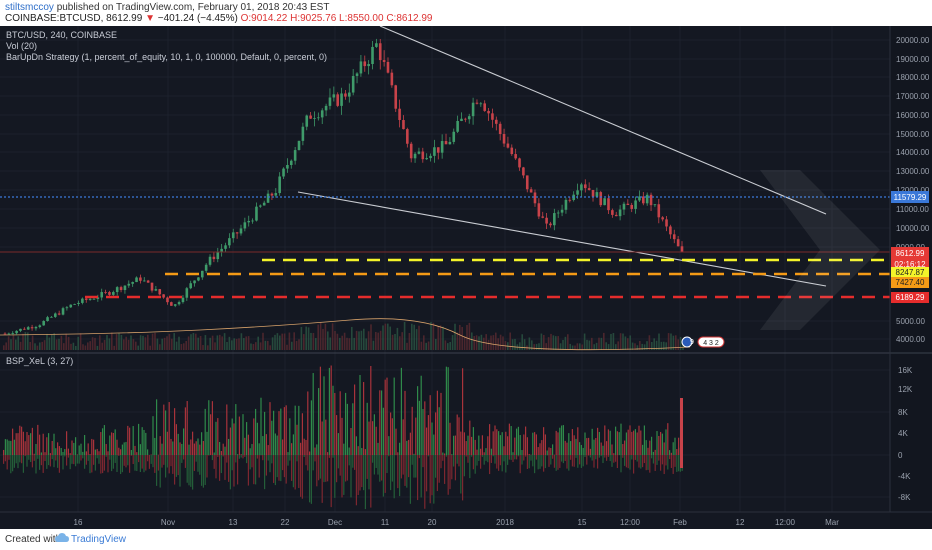 Image resolution: width=932 pixels, height=550 pixels. What do you see at coordinates (904, 476) in the screenshot?
I see `osc-tick-label: -4K` at bounding box center [904, 476].